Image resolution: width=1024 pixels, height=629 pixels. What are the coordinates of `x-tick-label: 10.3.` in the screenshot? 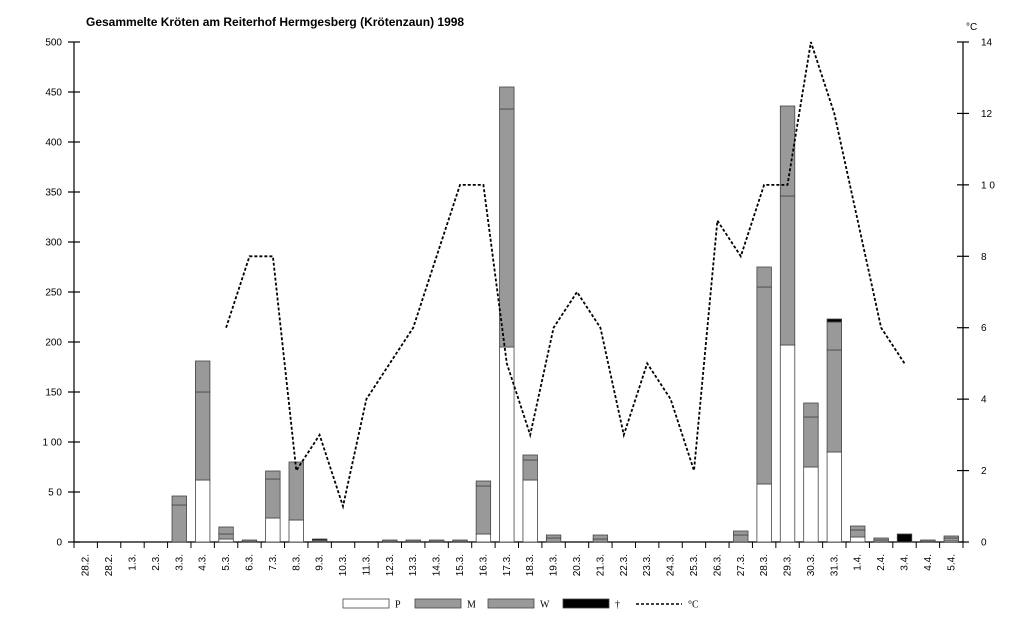 It's located at (343, 565).